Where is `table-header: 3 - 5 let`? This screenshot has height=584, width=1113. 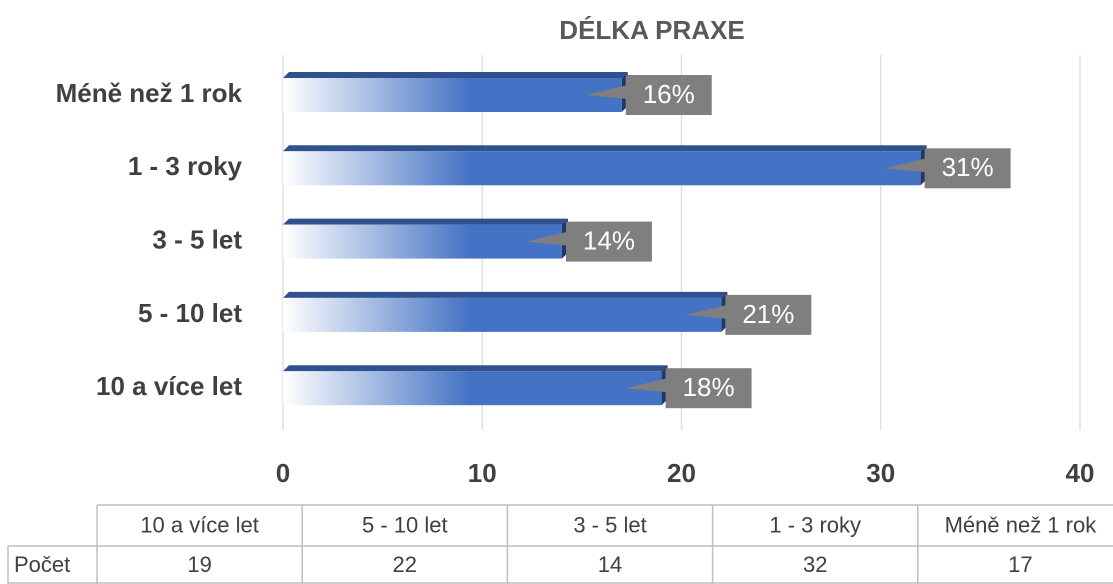
table-header: 3 - 5 let is located at coordinates (609, 524).